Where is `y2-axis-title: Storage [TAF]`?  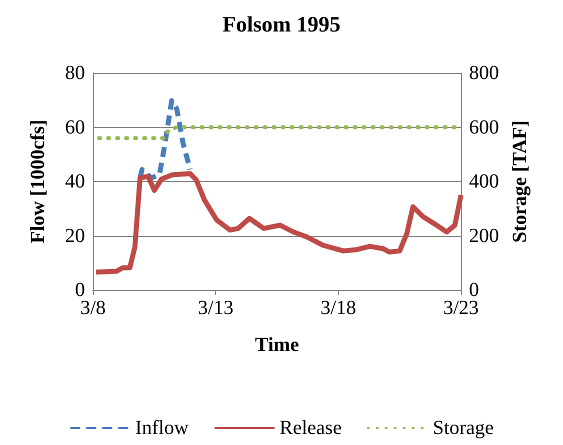
y2-axis-title: Storage [TAF] is located at coordinates (519, 181).